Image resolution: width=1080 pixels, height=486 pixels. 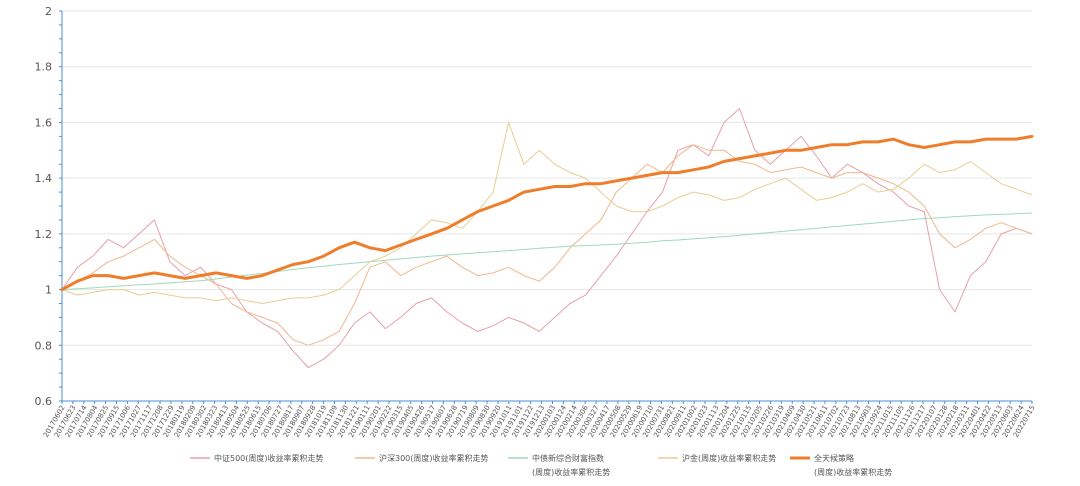 What do you see at coordinates (48, 11) in the screenshot?
I see `y-tick-label: 2` at bounding box center [48, 11].